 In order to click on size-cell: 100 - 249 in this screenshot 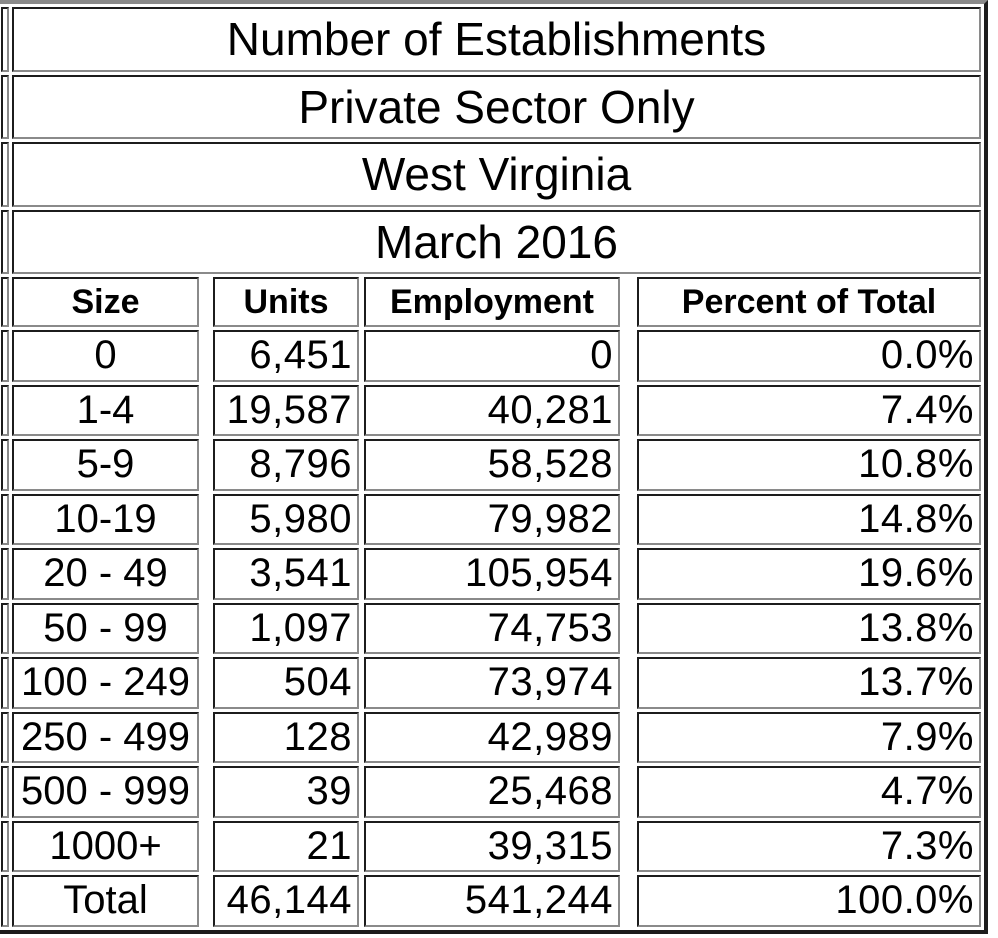, I will do `click(105, 683)`.